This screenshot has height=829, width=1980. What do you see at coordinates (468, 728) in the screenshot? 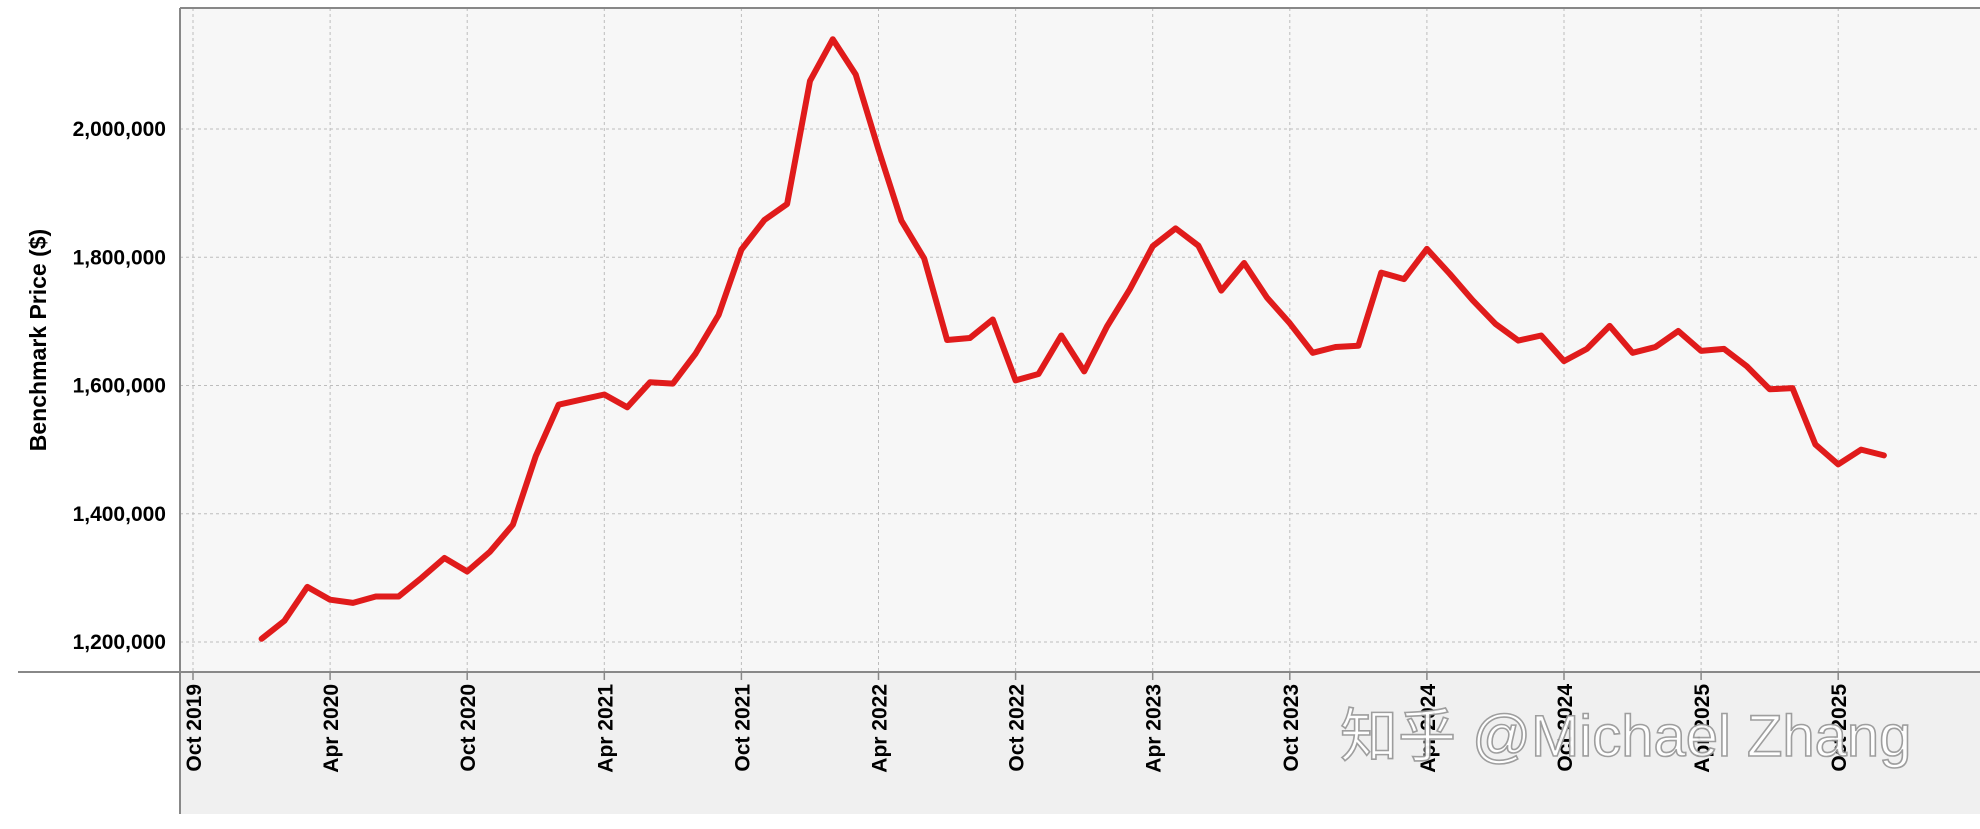
I see `x-tick-label: Oct 2020` at bounding box center [468, 728].